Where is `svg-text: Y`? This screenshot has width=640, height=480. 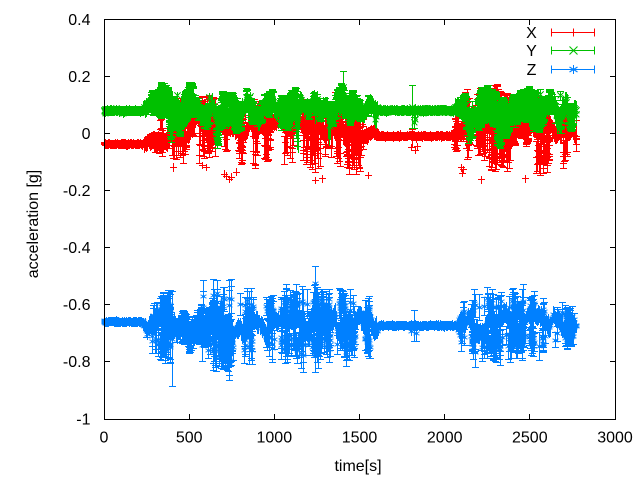 svg-text: Y is located at coordinates (531, 51).